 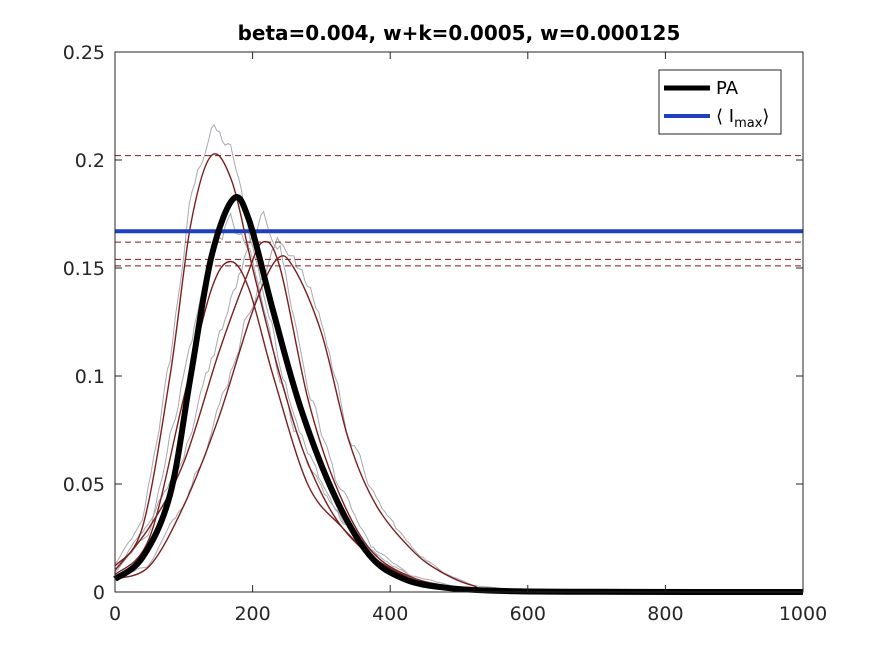 What do you see at coordinates (459, 33) in the screenshot?
I see `chart-title: beta=0.004, w+k=0.0005, w=0.000125` at bounding box center [459, 33].